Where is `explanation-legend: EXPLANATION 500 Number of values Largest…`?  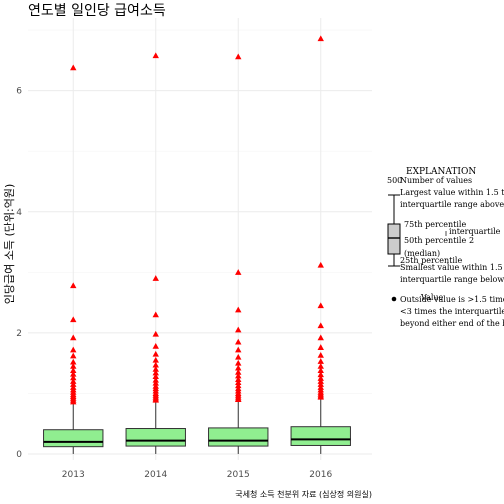 explanation-legend: EXPLANATION 500 Number of values Largest… is located at coordinates (445, 247).